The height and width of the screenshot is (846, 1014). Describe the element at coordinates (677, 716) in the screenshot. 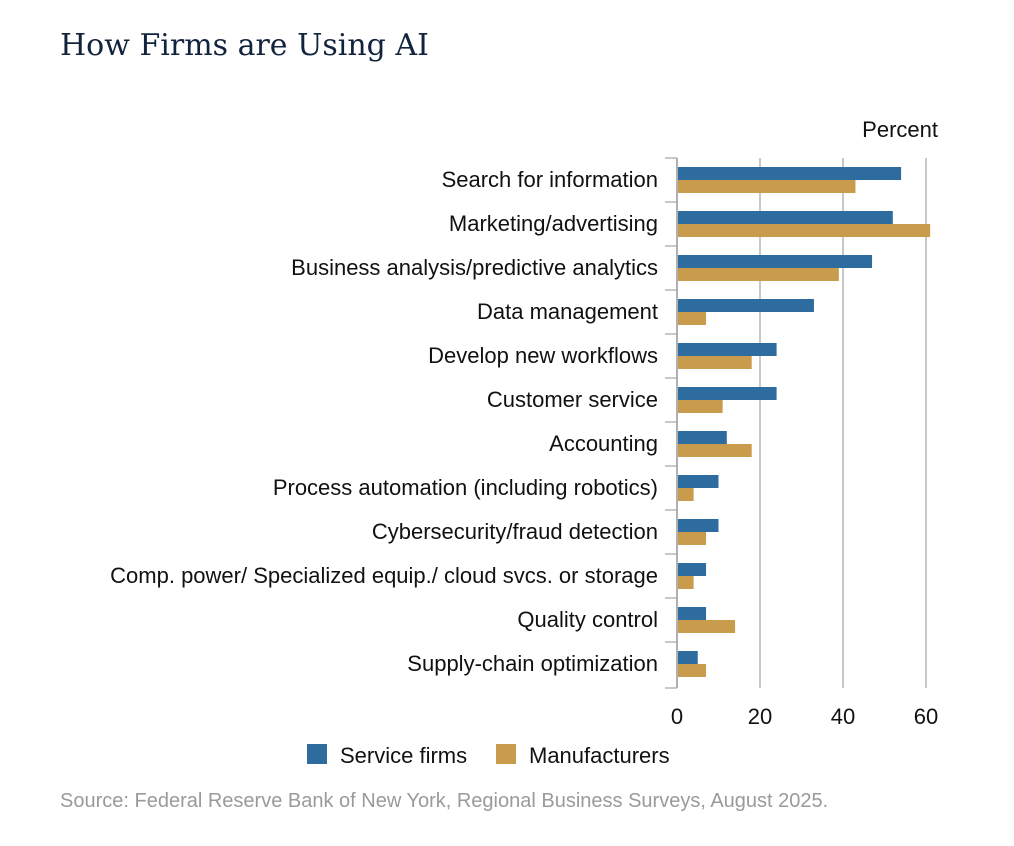

I see `x-tick-label: 0` at that location.